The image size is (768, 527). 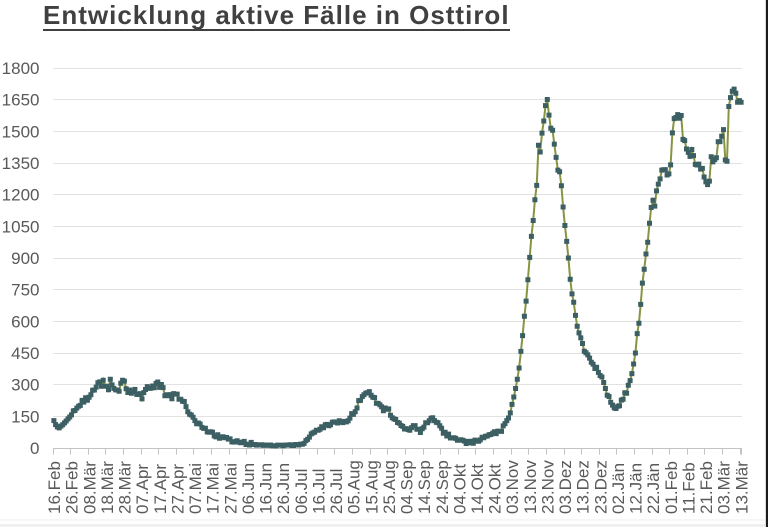 What do you see at coordinates (21, 163) in the screenshot?
I see `svg-text: 1350` at bounding box center [21, 163].